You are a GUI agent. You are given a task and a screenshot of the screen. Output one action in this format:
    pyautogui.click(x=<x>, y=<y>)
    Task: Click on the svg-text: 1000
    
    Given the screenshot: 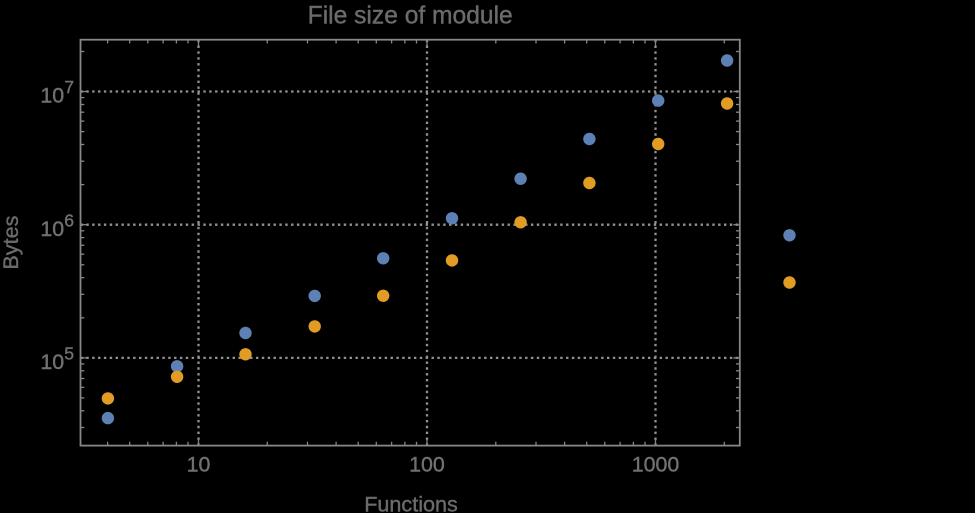 What is the action you would take?
    pyautogui.click(x=656, y=464)
    